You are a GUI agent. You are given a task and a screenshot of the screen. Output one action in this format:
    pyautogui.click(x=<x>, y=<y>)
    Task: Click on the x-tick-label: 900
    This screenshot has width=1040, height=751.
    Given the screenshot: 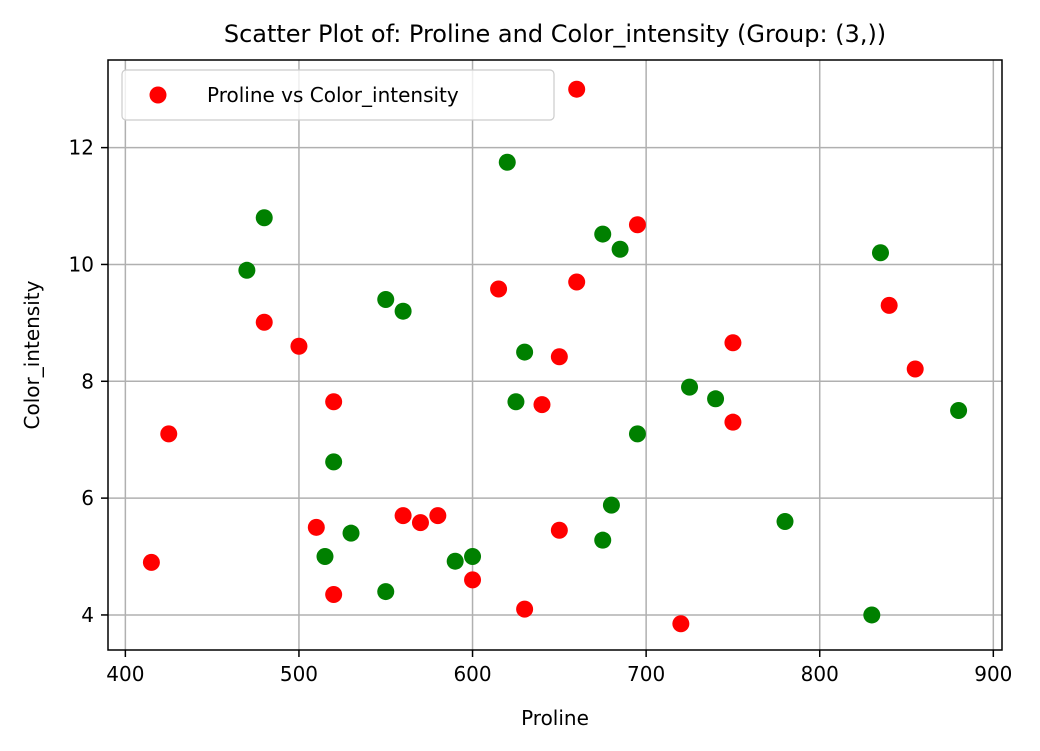 What is the action you would take?
    pyautogui.click(x=993, y=674)
    